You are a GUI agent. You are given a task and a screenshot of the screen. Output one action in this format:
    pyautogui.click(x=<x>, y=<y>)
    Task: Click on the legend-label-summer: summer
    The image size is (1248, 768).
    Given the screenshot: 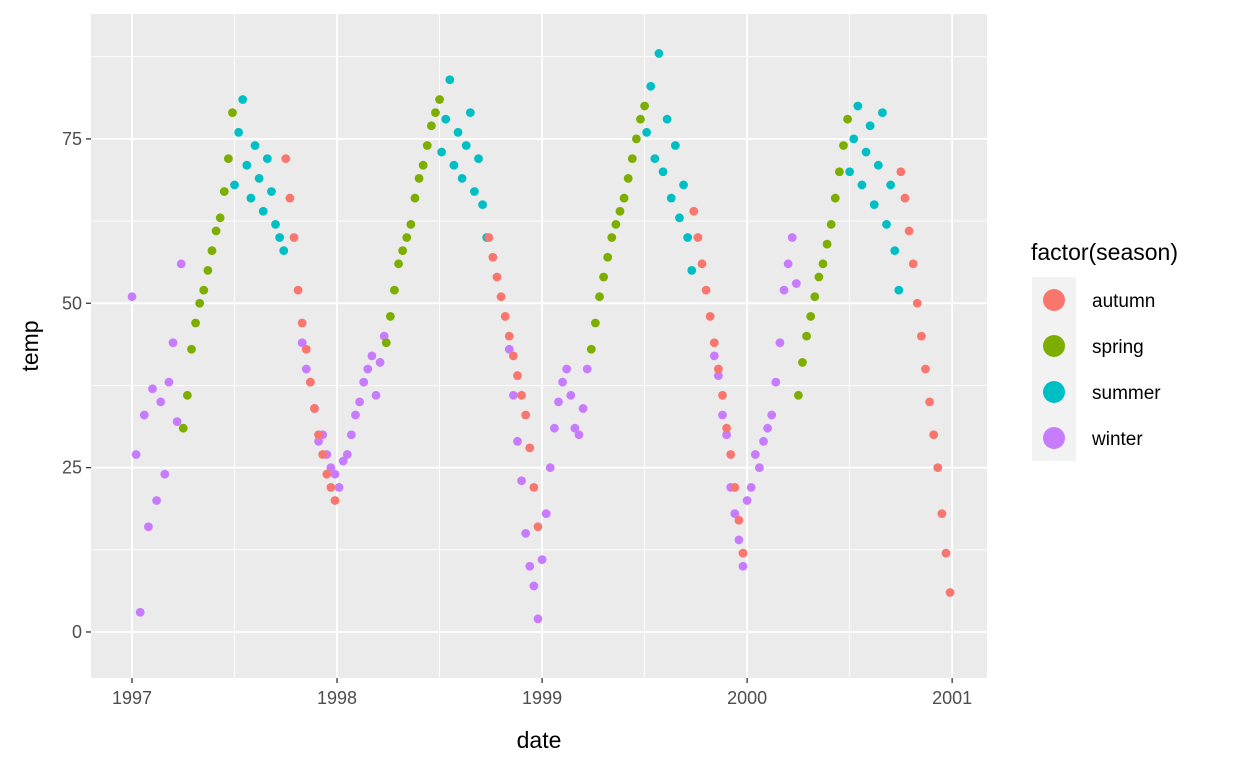 What is the action you would take?
    pyautogui.click(x=1126, y=393)
    